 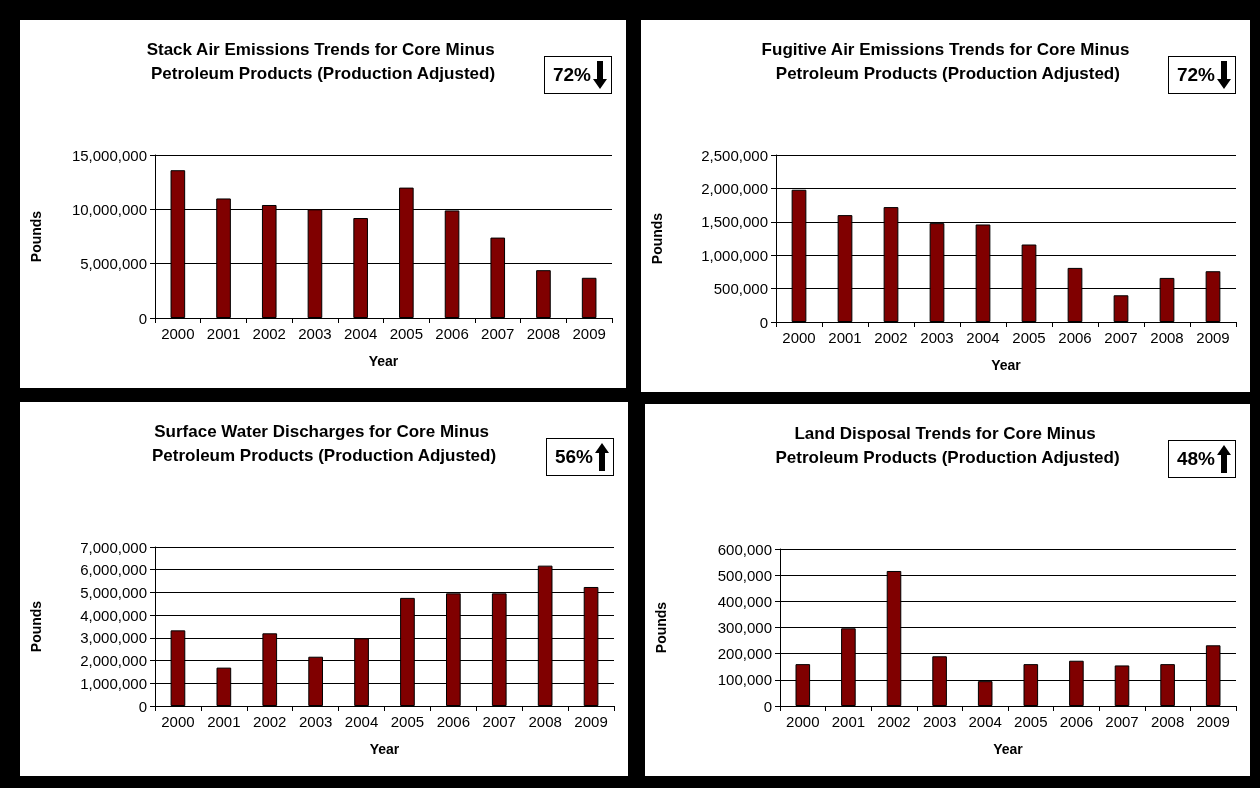 What do you see at coordinates (324, 443) in the screenshot?
I see `chart-title: Surface Water Discharges for Core Minus Petroleum Products (Production Adjusted)` at bounding box center [324, 443].